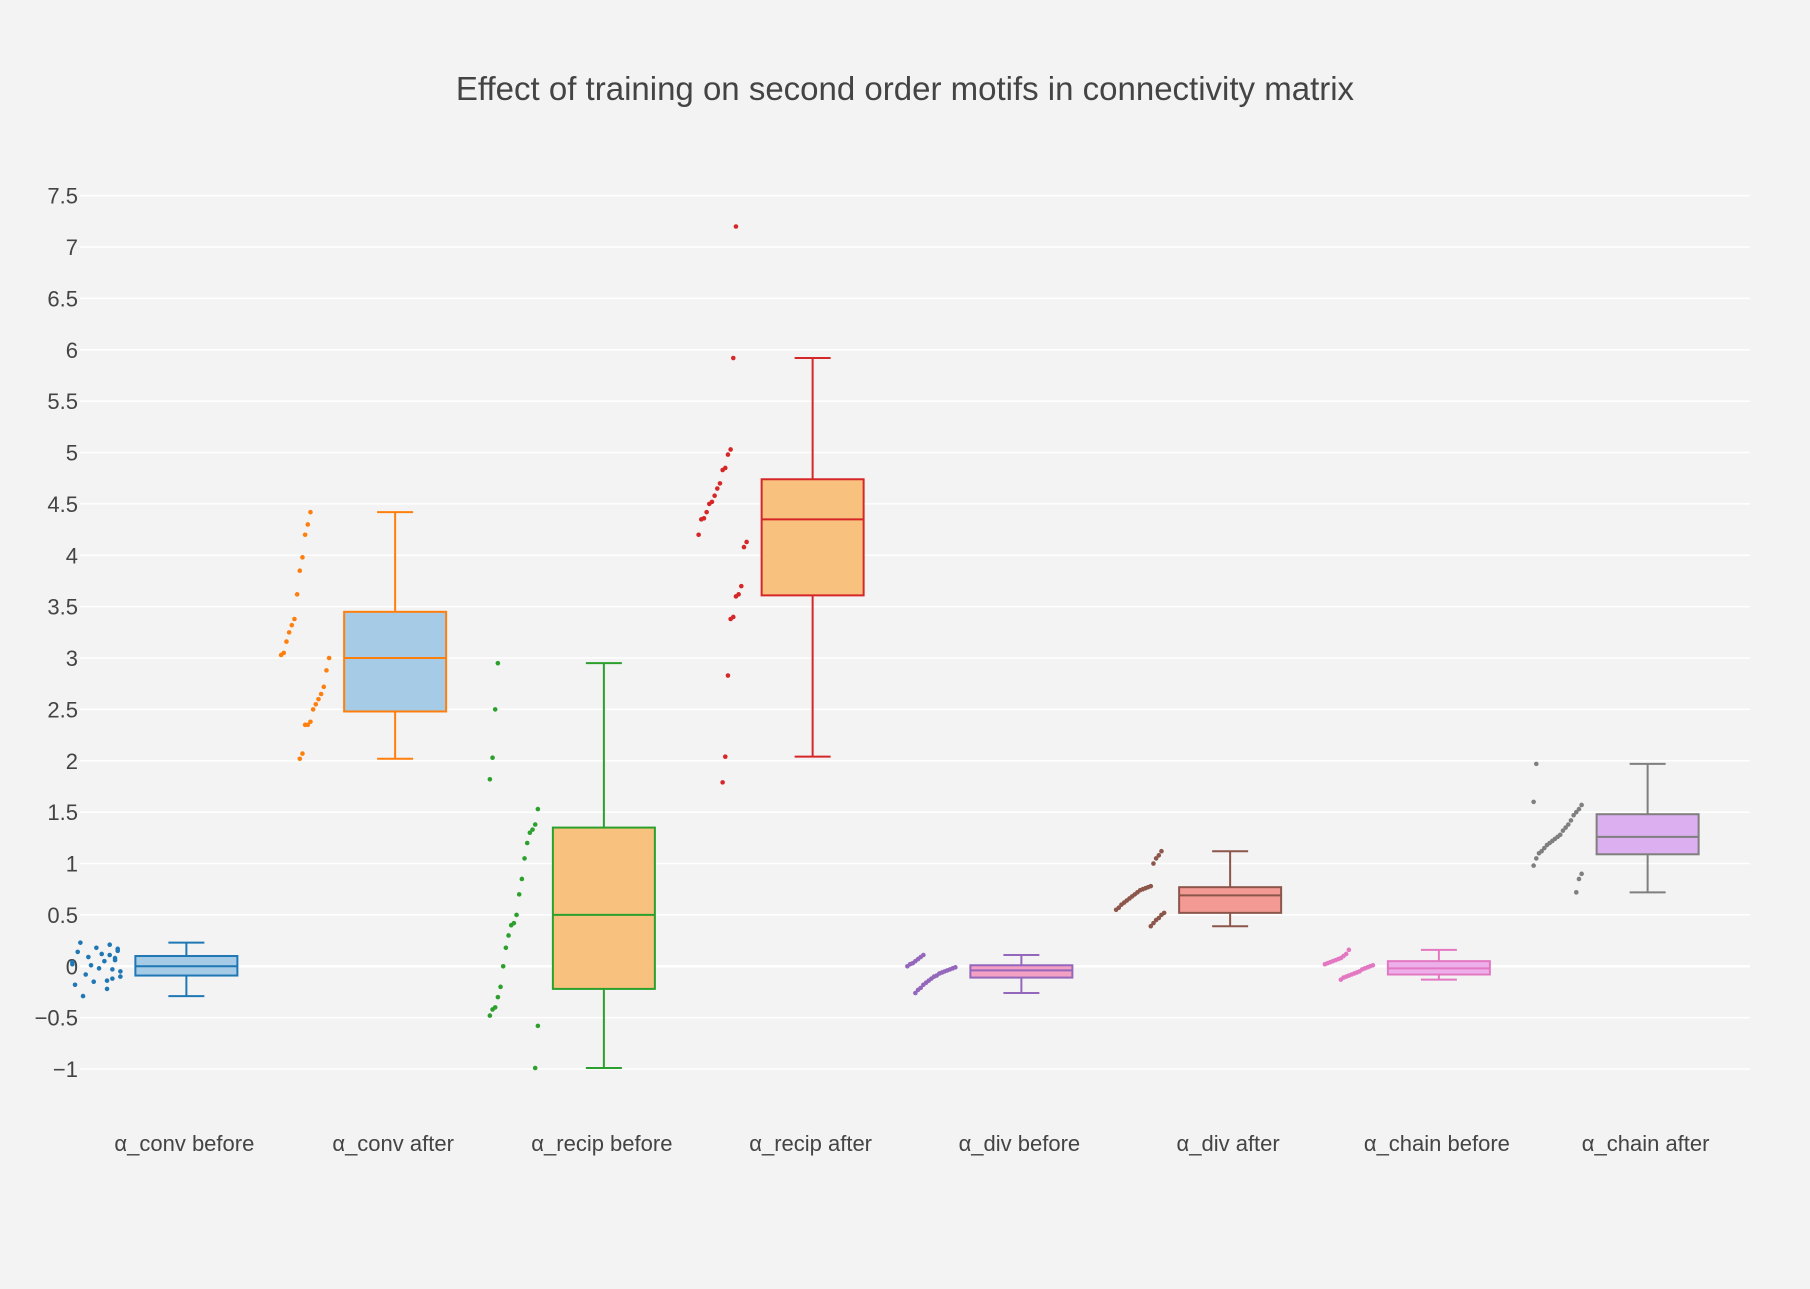 This screenshot has width=1810, height=1289. Describe the element at coordinates (62, 812) in the screenshot. I see `y-tick-label: 1.5` at that location.